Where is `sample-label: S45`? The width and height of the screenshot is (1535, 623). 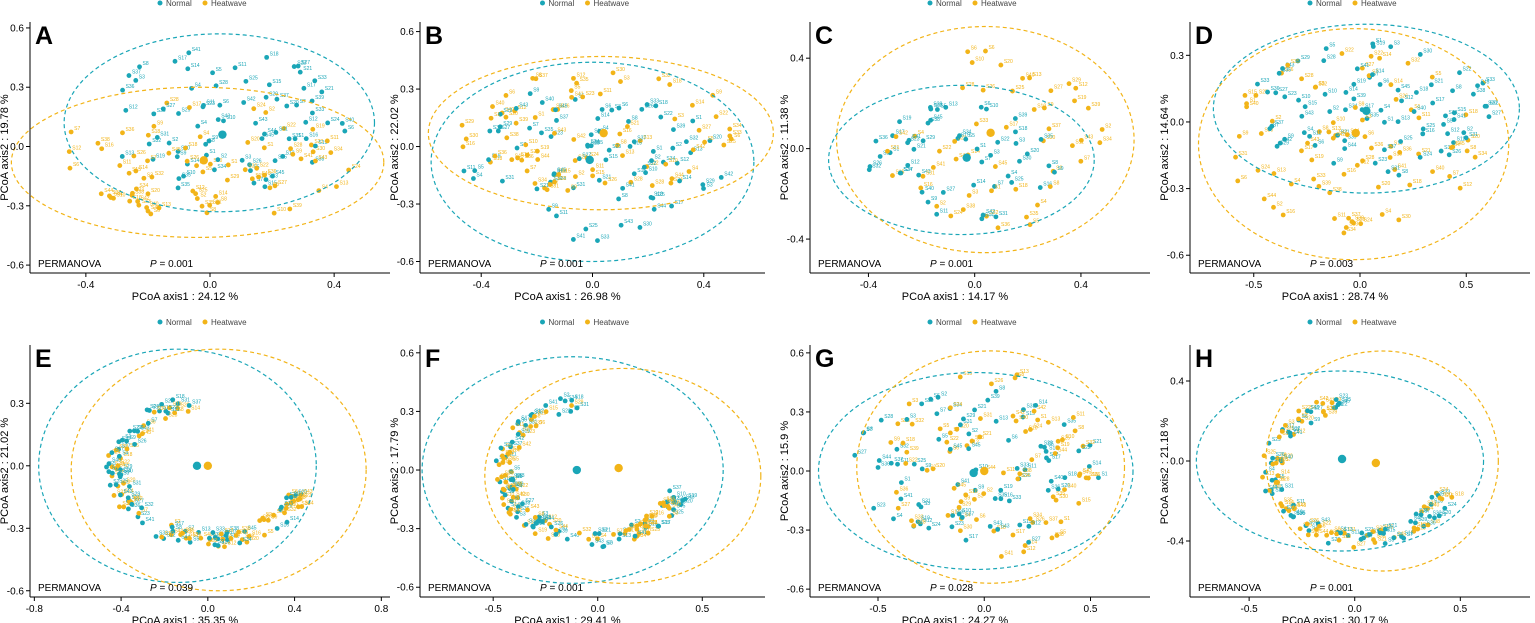 sample-label: S45 is located at coordinates (561, 171).